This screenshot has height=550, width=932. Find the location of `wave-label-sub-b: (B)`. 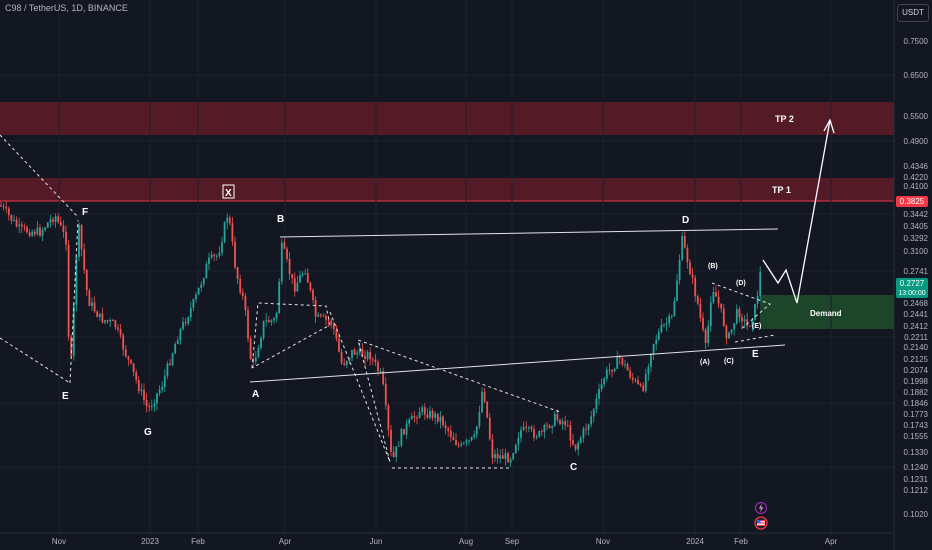

wave-label-sub-b: (B) is located at coordinates (713, 266).